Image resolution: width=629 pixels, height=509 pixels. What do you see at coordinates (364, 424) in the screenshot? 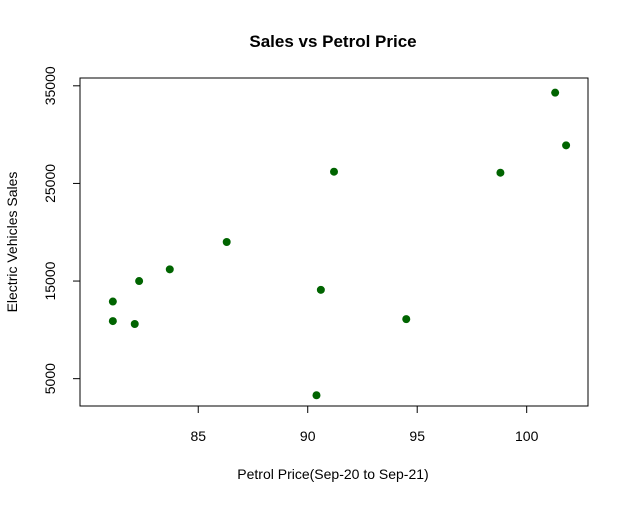
I see `x-axis: 85 90 95 100` at bounding box center [364, 424].